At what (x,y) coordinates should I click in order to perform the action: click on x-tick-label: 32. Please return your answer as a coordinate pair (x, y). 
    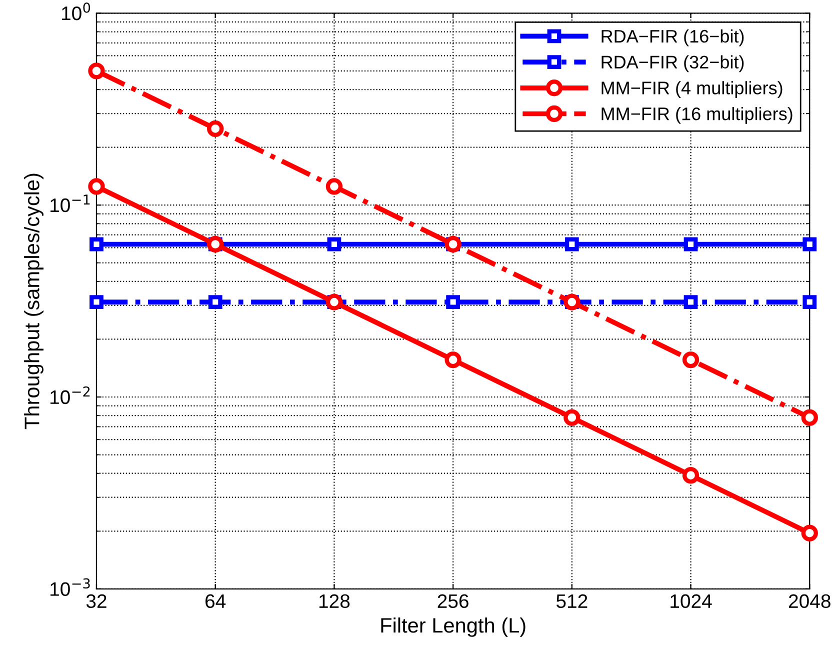
    Looking at the image, I should click on (96, 601).